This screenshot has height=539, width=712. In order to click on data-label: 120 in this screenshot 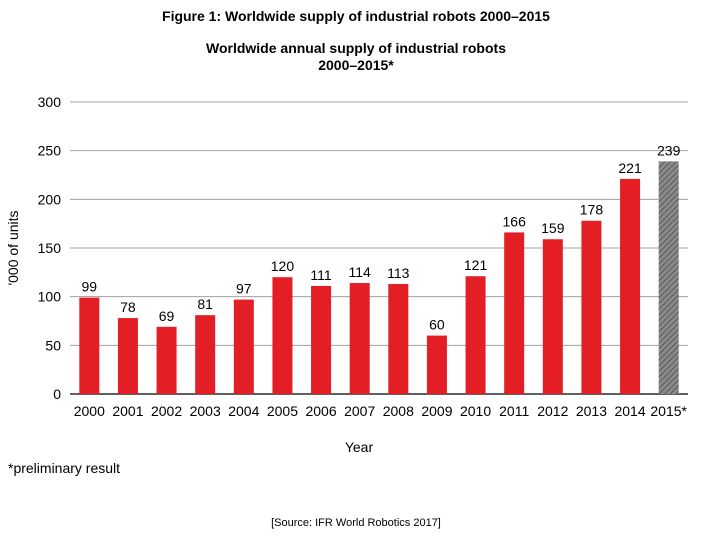, I will do `click(283, 266)`.